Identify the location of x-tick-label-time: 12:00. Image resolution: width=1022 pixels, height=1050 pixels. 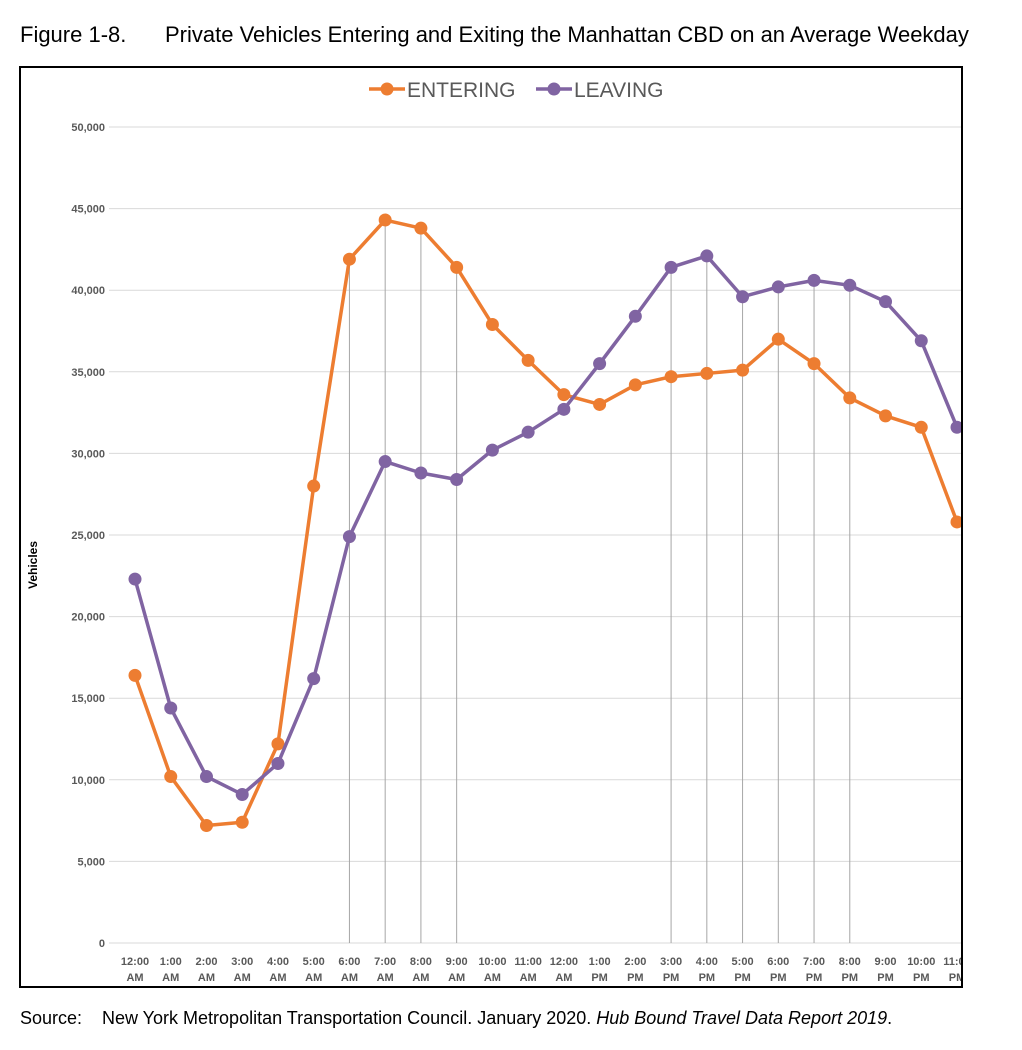
(564, 962).